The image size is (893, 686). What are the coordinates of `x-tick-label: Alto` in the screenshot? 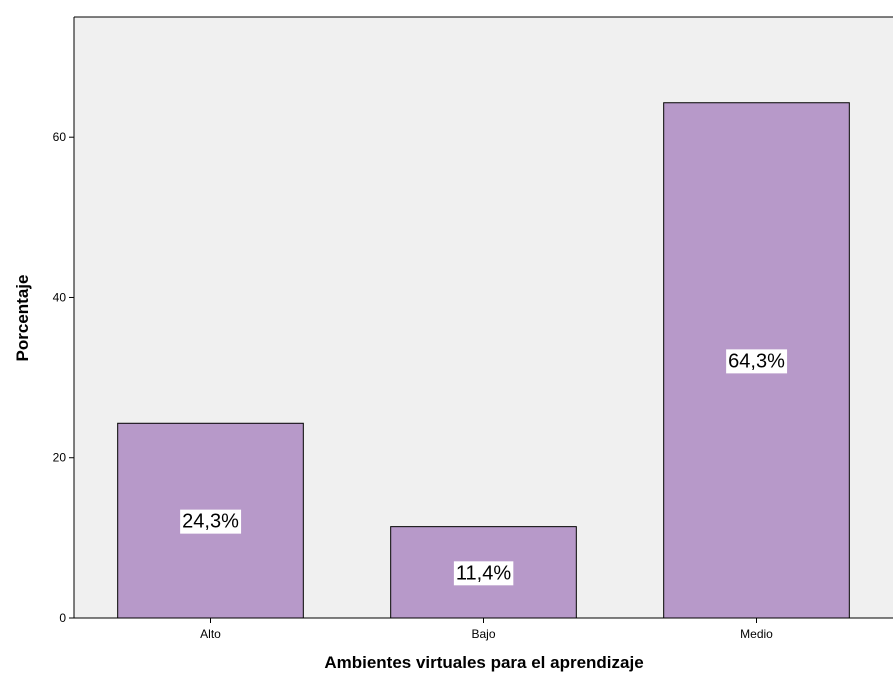 It's located at (210, 634).